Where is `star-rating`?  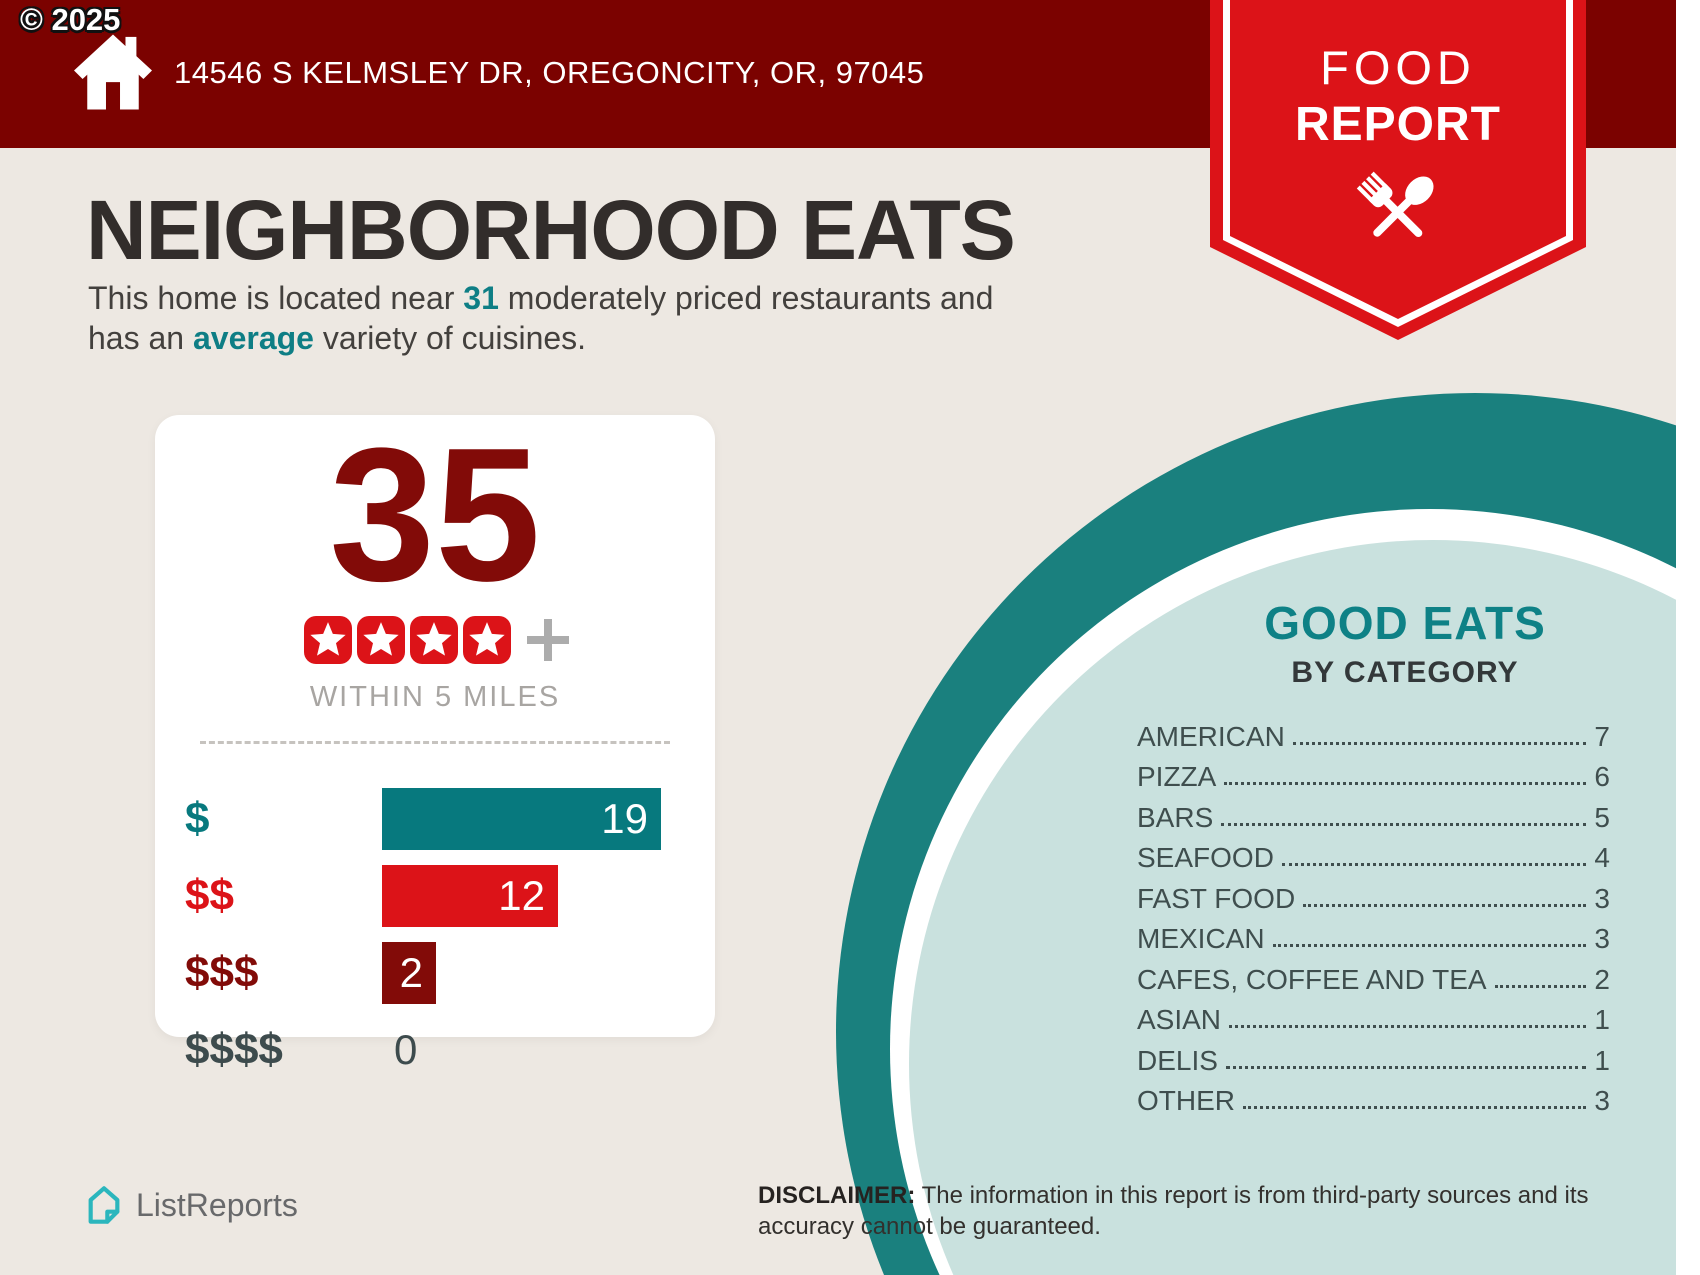
star-rating is located at coordinates (435, 640).